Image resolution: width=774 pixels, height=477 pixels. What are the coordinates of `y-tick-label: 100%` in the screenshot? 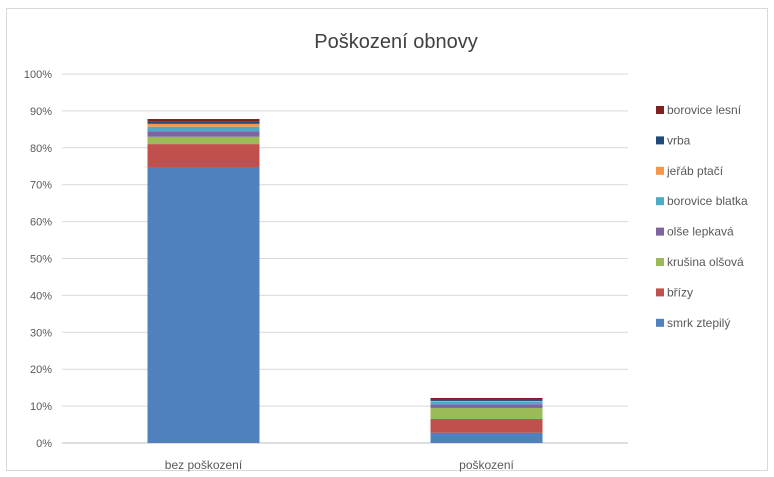 It's located at (38, 75).